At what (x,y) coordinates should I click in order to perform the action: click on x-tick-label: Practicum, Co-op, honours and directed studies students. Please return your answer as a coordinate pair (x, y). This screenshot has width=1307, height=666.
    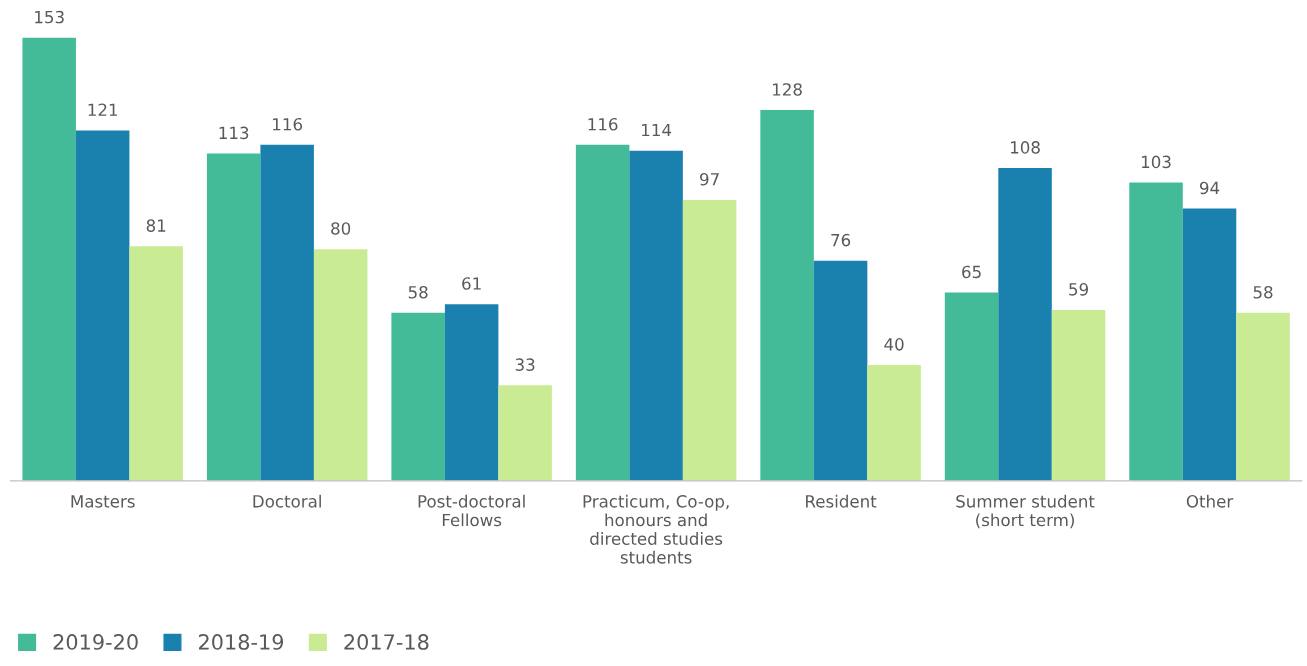
    Looking at the image, I should click on (656, 529).